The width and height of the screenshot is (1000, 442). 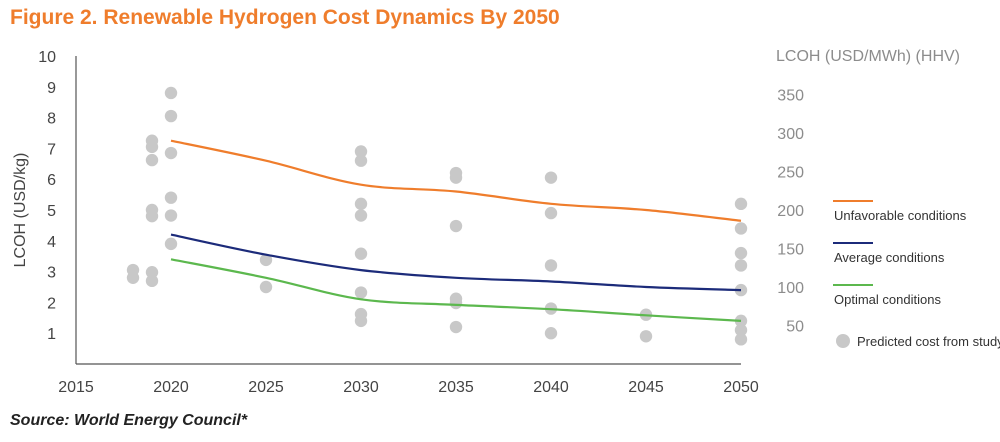 What do you see at coordinates (47, 196) in the screenshot?
I see `y-tick-labels: 1 2 3 4 5 6 7 8 9 10` at bounding box center [47, 196].